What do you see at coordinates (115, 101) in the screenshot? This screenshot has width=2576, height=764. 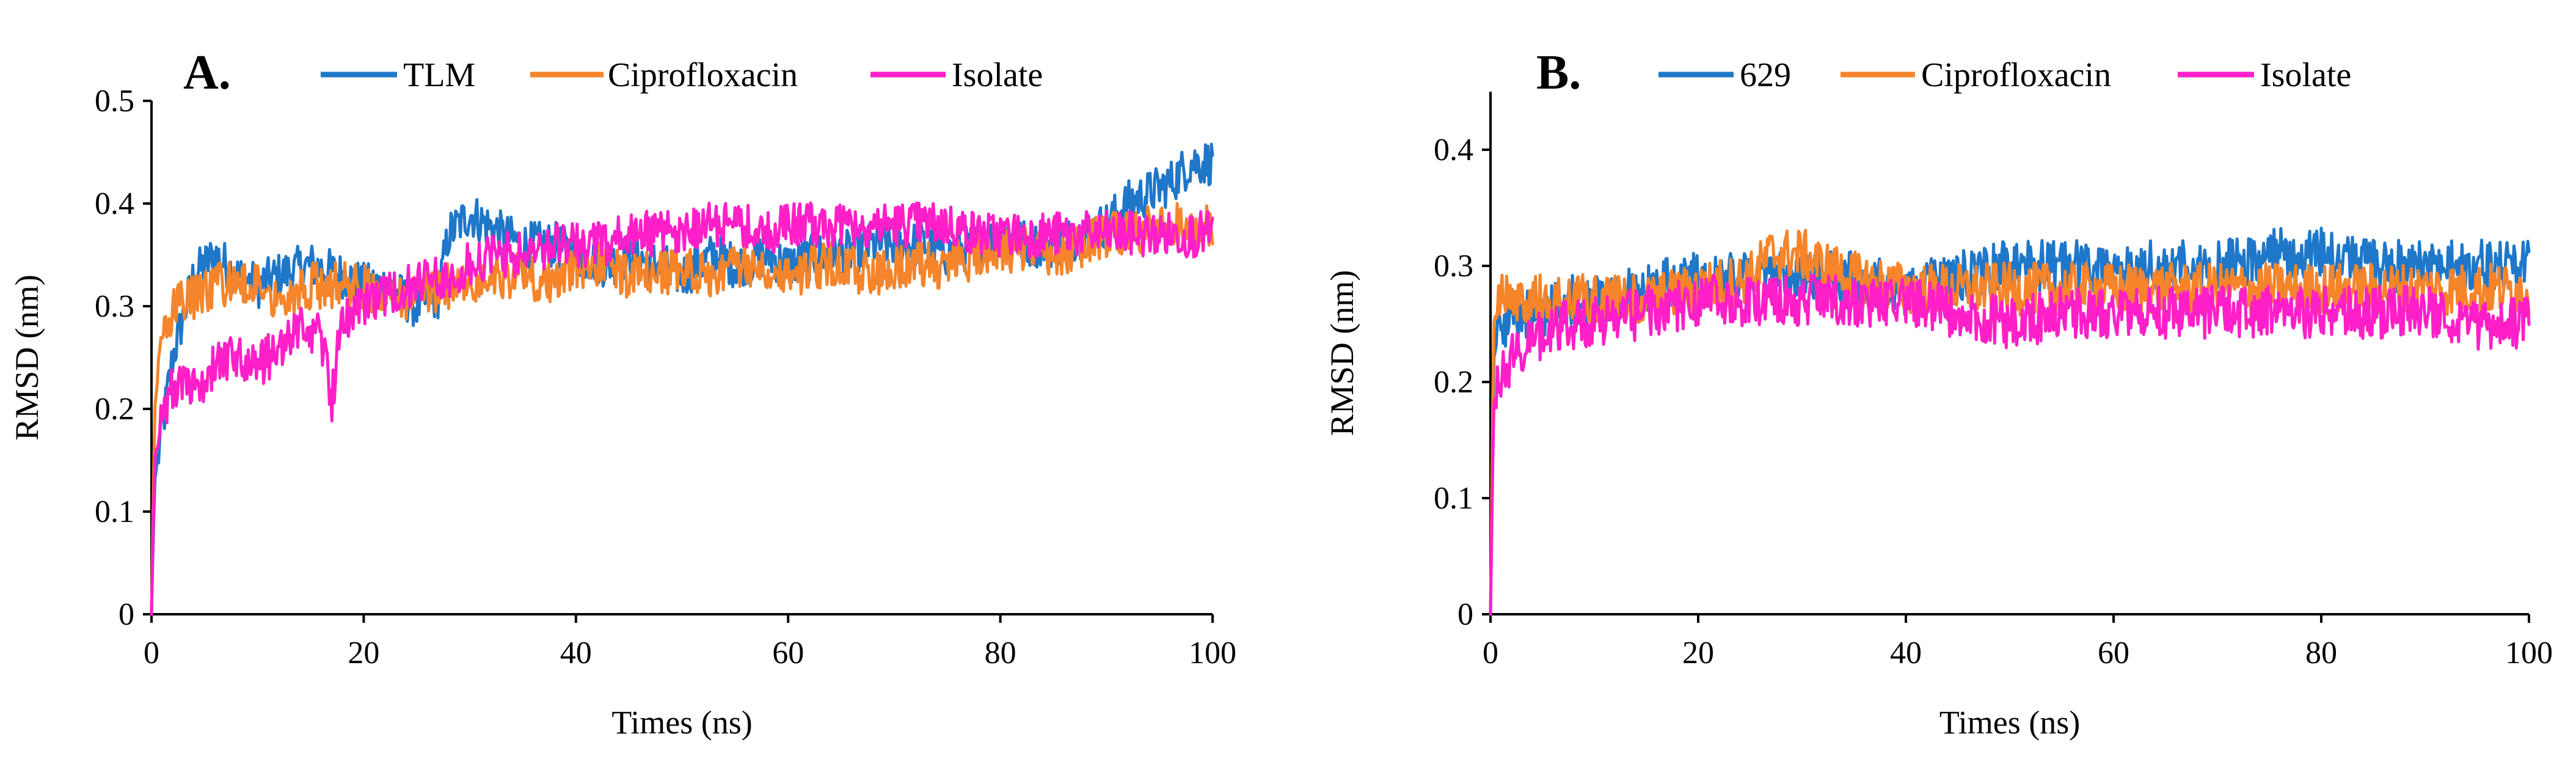 I see `y-tick-label: 0.5` at bounding box center [115, 101].